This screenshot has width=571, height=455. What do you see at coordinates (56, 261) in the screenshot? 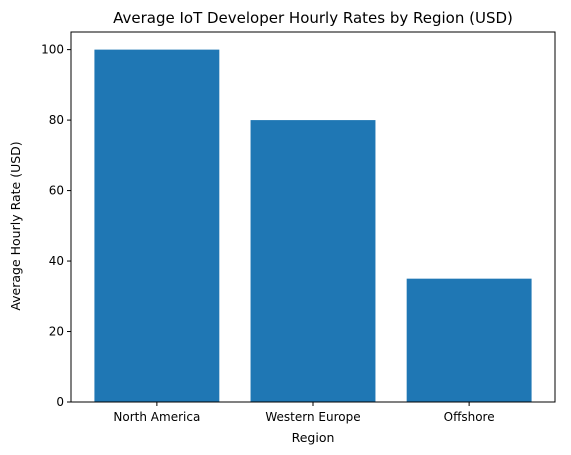
I see `y-tick-label: 40` at bounding box center [56, 261].